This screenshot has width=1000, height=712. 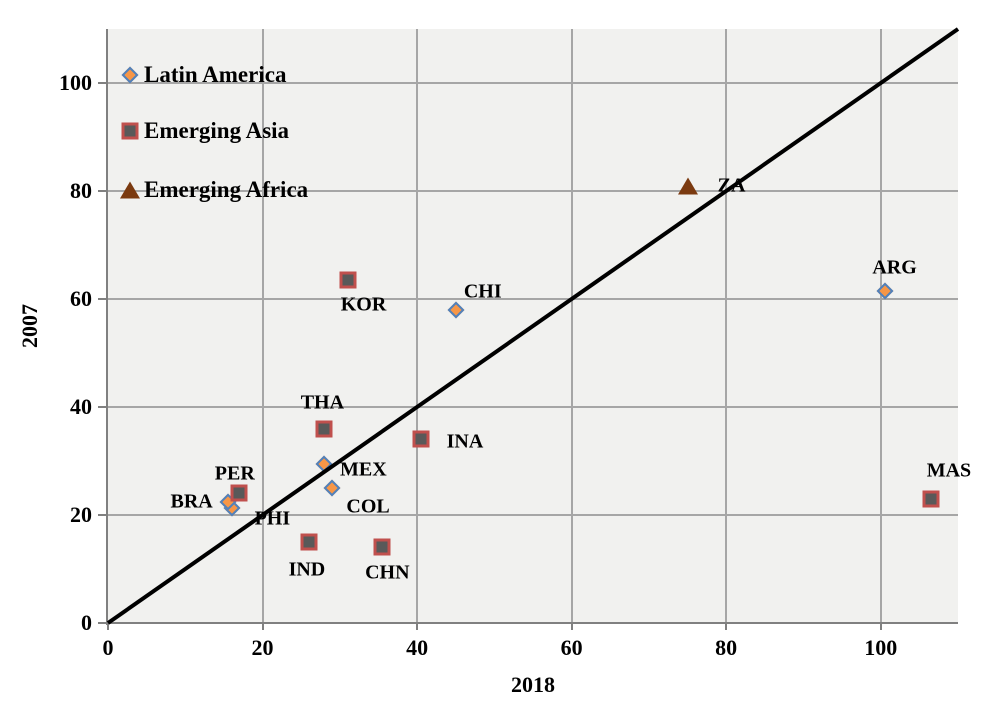 What do you see at coordinates (532, 623) in the screenshot?
I see `x-axis-line` at bounding box center [532, 623].